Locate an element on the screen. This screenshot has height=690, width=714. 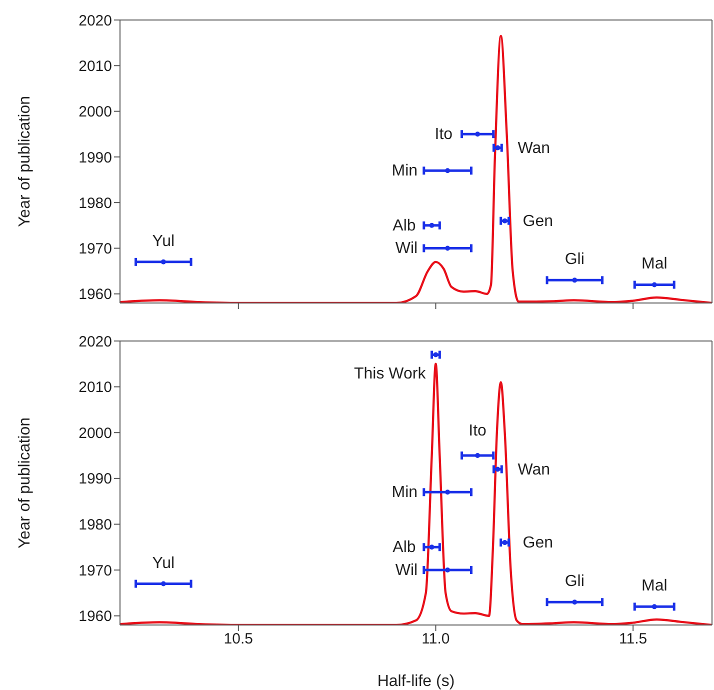
x-axis-title: Half-life (s) is located at coordinates (416, 681).